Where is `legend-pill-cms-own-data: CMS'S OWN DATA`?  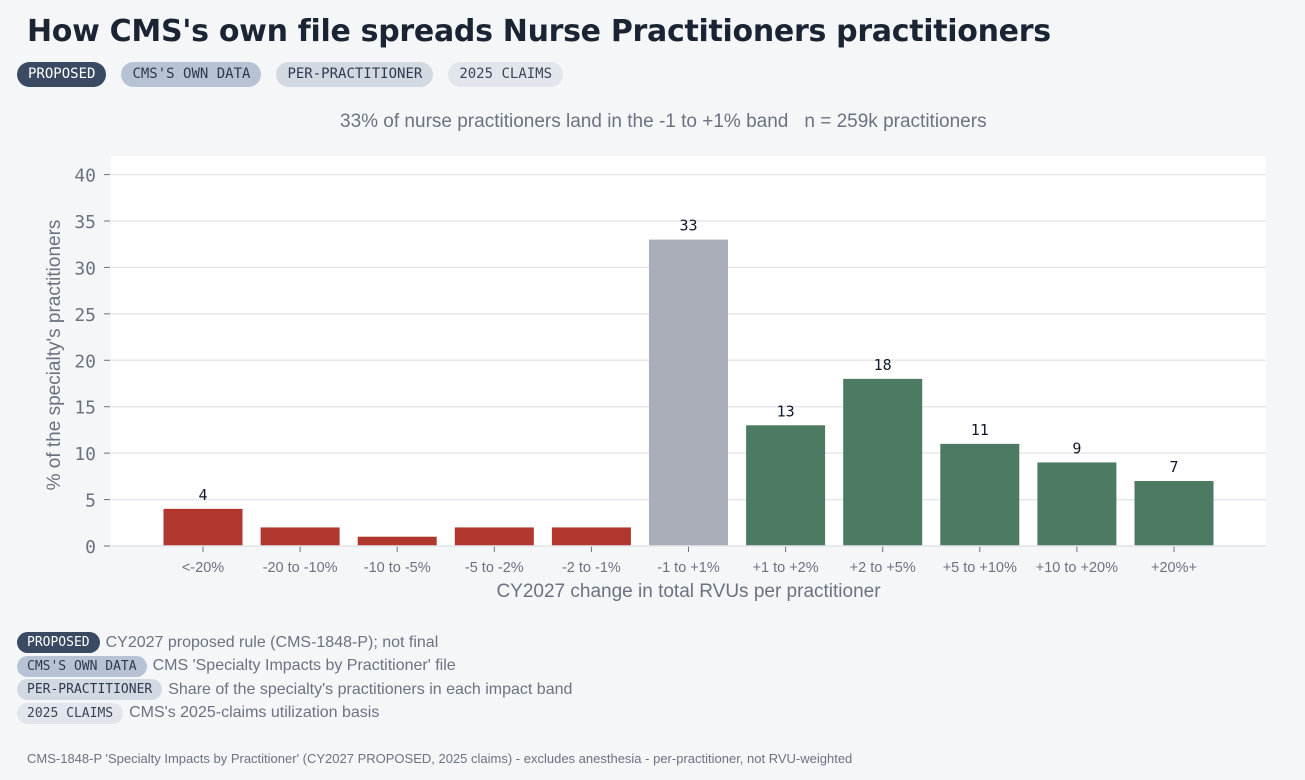 legend-pill-cms-own-data: CMS'S OWN DATA is located at coordinates (82, 666).